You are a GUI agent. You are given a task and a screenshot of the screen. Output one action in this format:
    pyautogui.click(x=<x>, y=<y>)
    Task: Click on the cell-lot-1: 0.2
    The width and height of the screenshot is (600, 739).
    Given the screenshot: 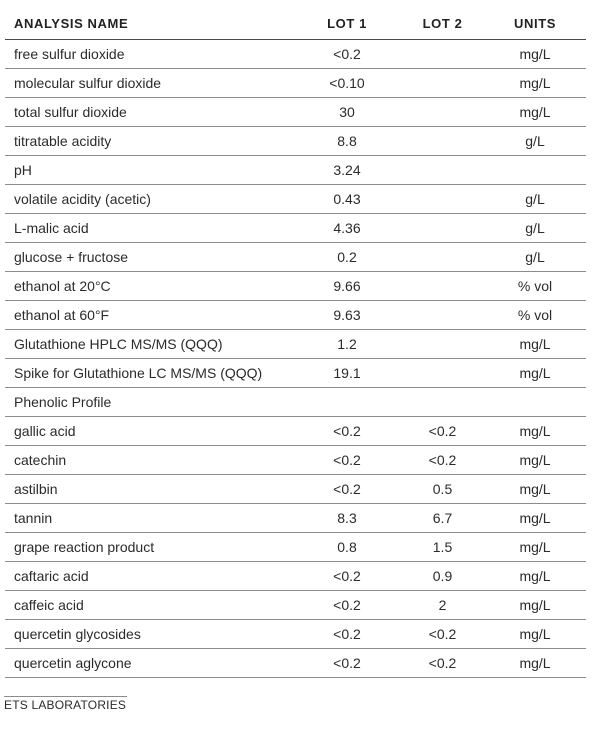 What is the action you would take?
    pyautogui.click(x=347, y=257)
    